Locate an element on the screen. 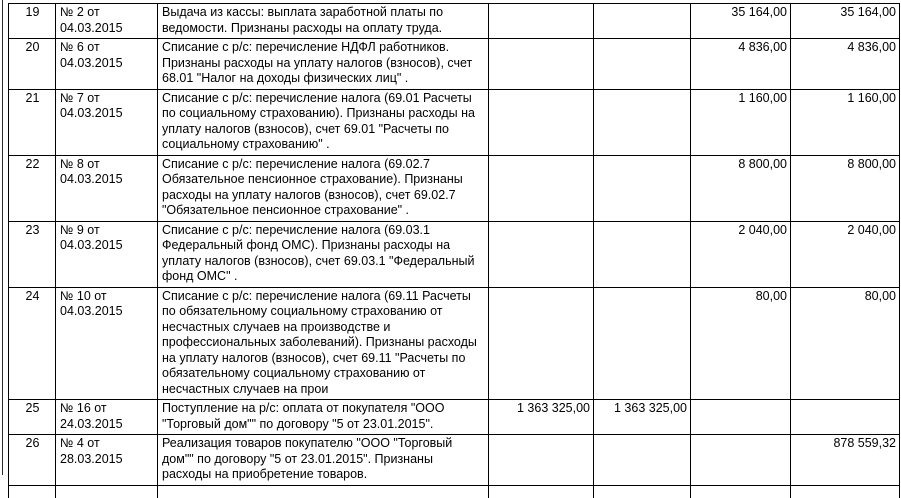 This screenshot has width=901, height=498. doc-cell: № 8 от 04.03.2015 is located at coordinates (106, 188).